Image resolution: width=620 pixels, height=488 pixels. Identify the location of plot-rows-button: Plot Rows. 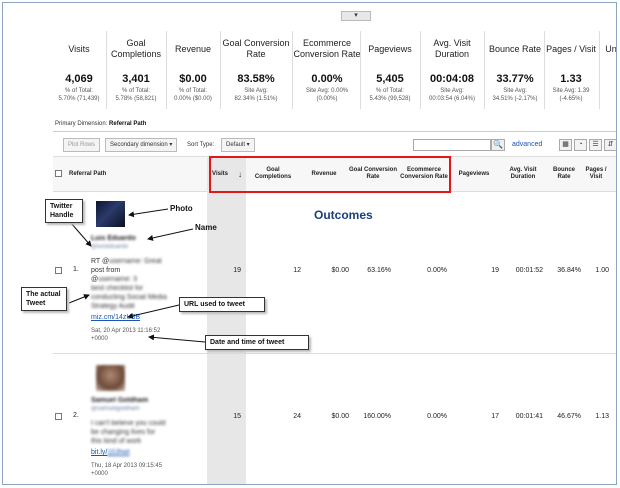
(82, 145).